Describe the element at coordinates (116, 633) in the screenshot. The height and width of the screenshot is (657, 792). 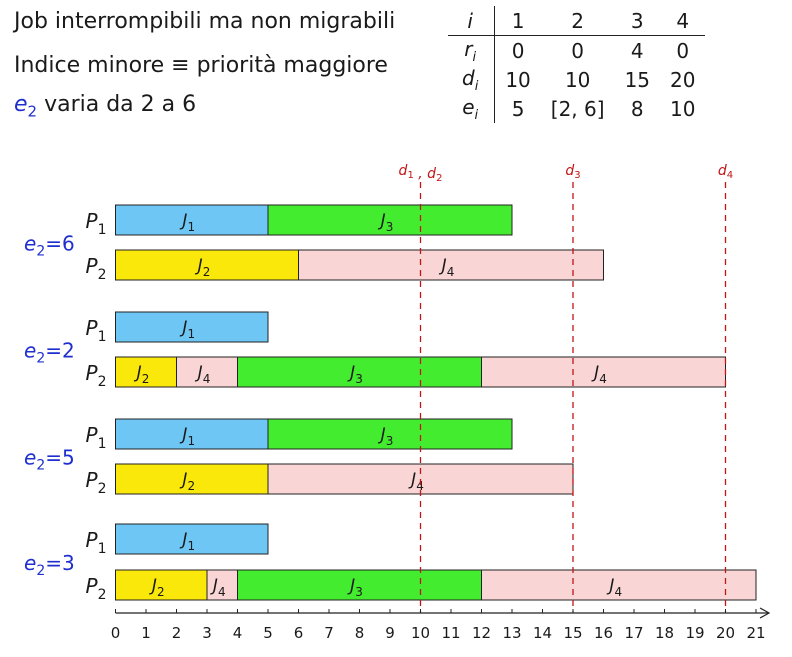
I see `x-tick-label: 0` at that location.